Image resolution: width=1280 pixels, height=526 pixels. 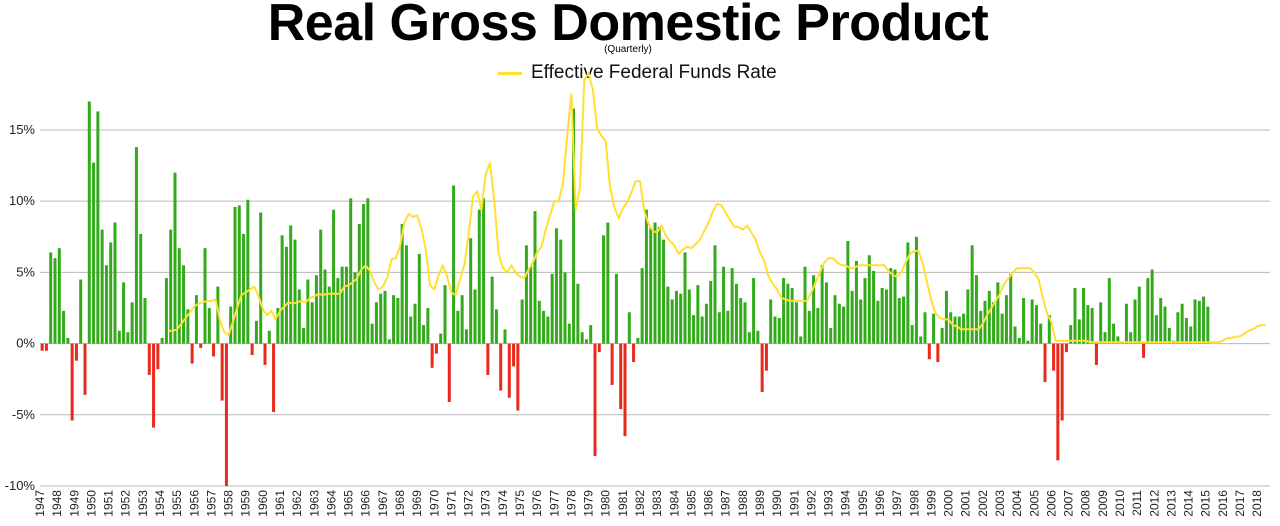 I want to click on legend: Effective Federal Funds Rate, so click(x=637, y=73).